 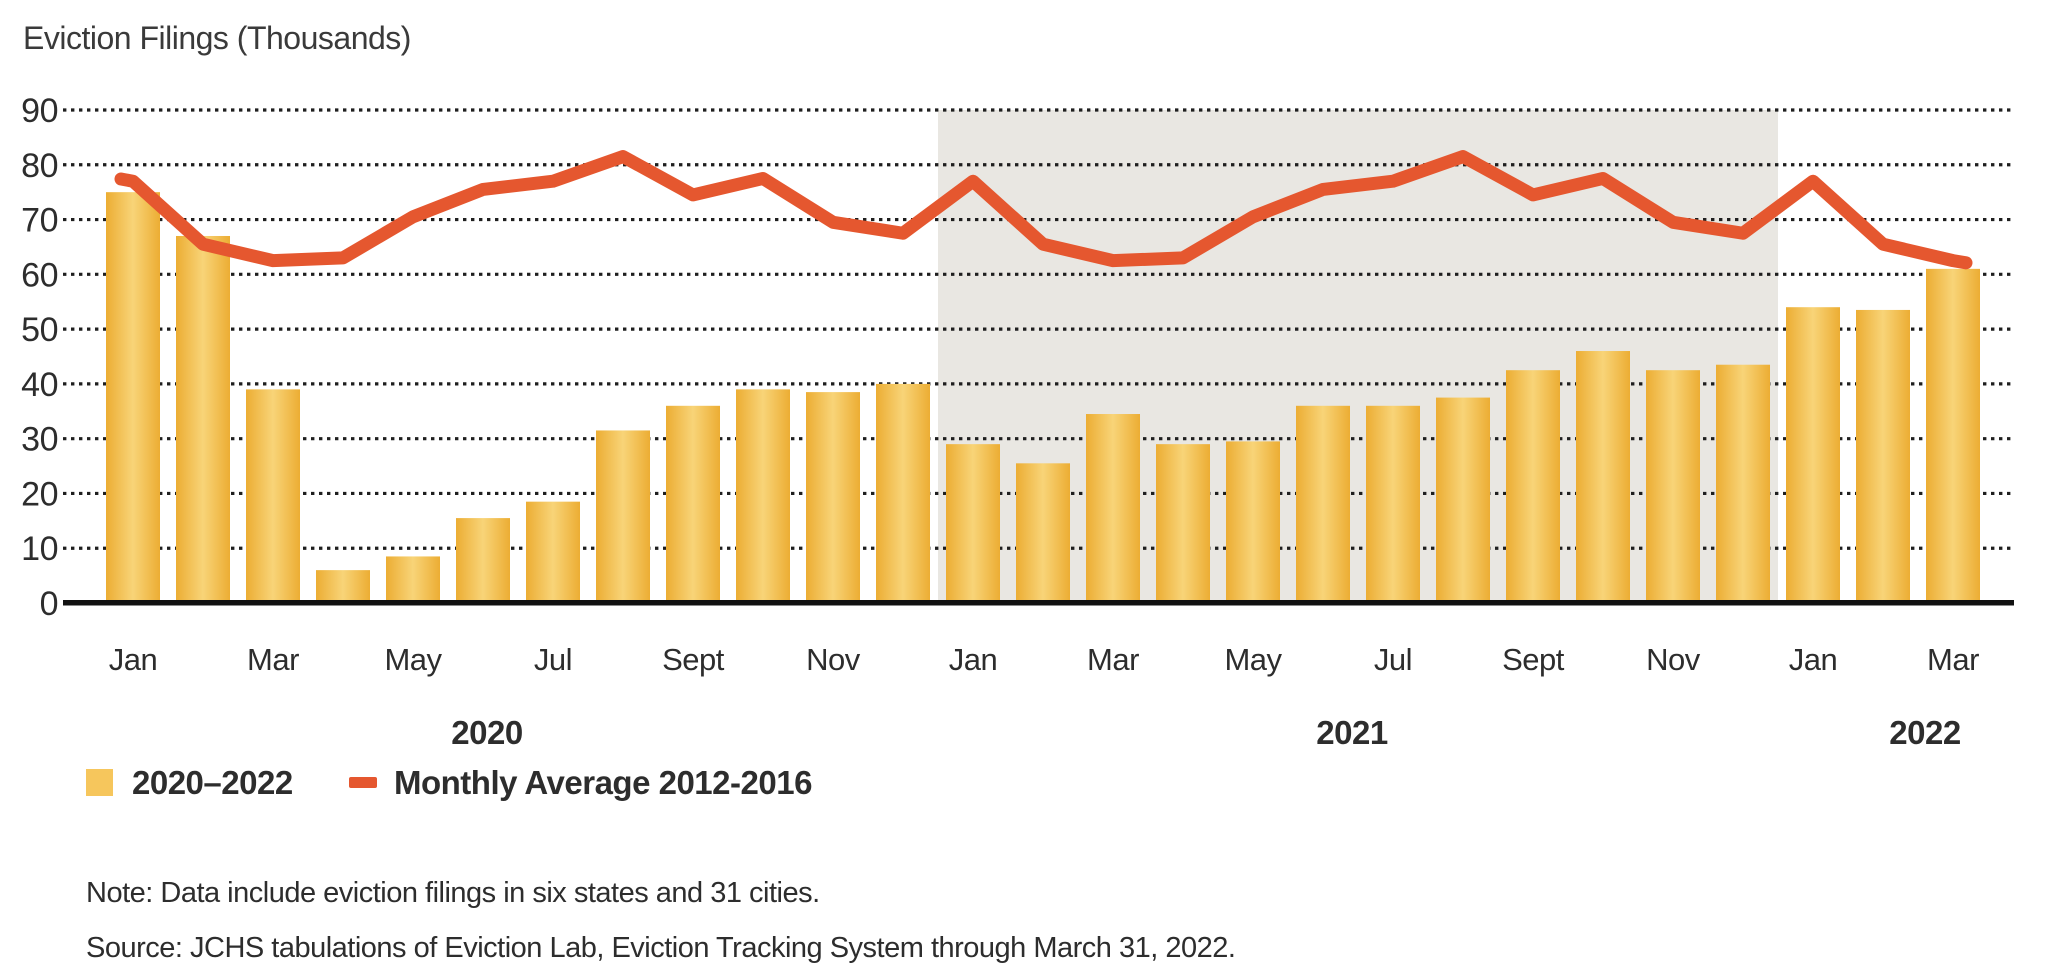 What do you see at coordinates (483, 560) in the screenshot?
I see `bar-jun-2020` at bounding box center [483, 560].